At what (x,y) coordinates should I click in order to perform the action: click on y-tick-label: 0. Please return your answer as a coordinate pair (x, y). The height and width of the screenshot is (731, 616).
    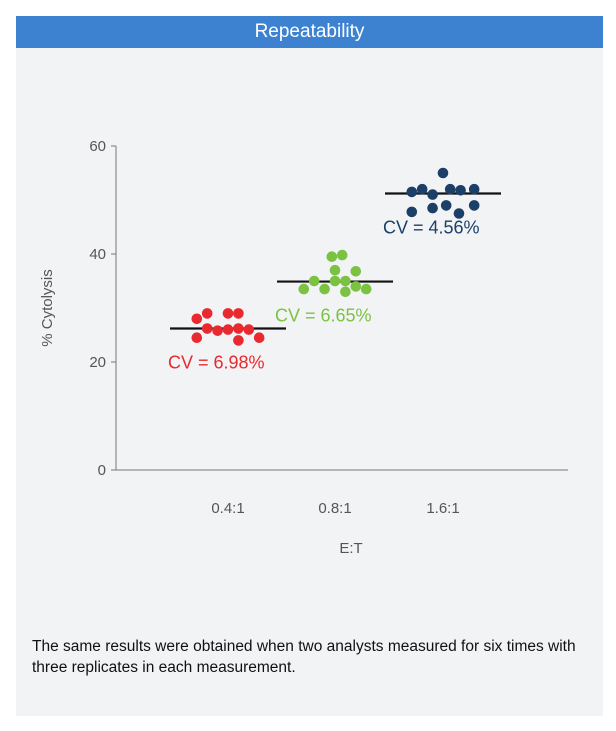
    Looking at the image, I should click on (102, 470).